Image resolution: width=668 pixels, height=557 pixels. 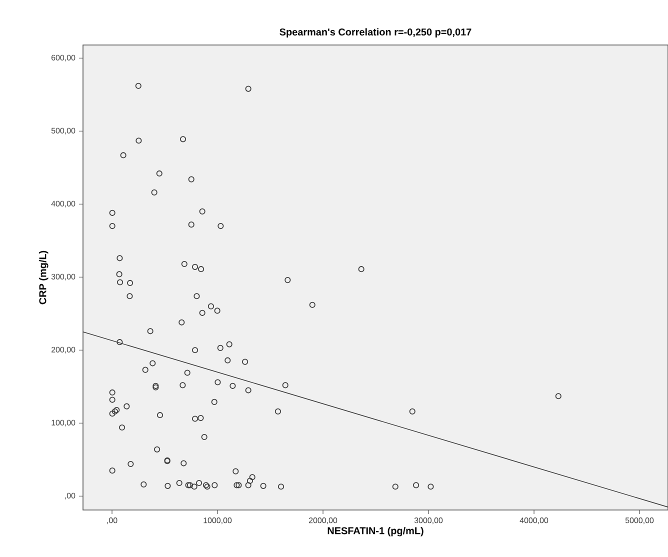 I want to click on chart-title: Spearman's Correlation r=-0,250 p=0,017, so click(x=376, y=33).